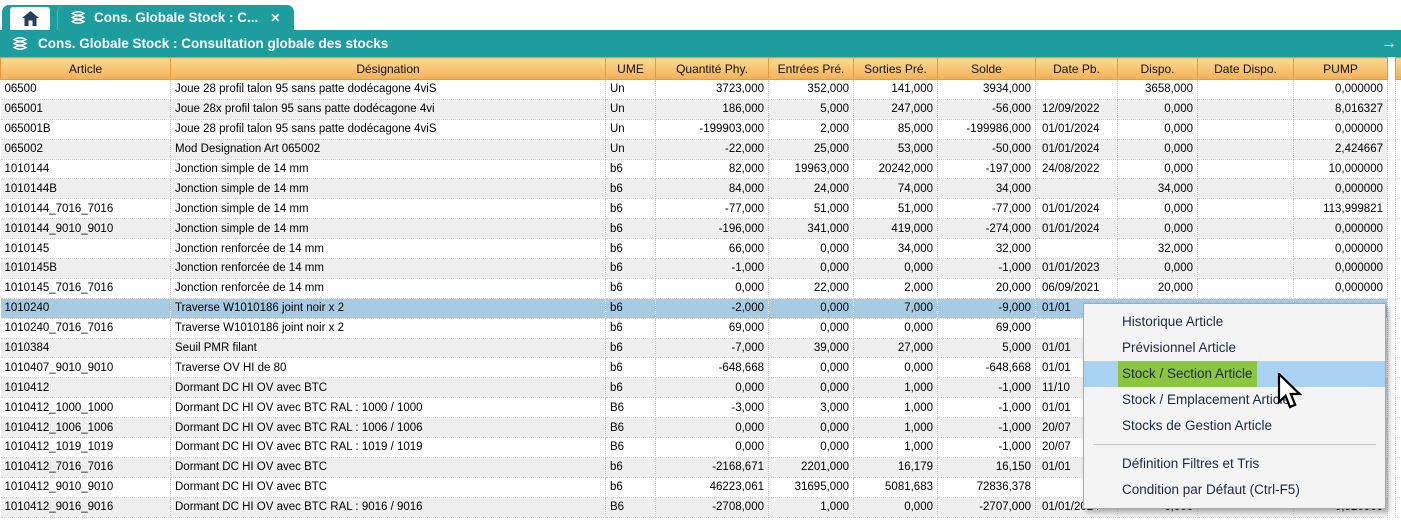 The image size is (1401, 524). What do you see at coordinates (1234, 426) in the screenshot?
I see `context-menu-item: Stocks de Gestion Article` at bounding box center [1234, 426].